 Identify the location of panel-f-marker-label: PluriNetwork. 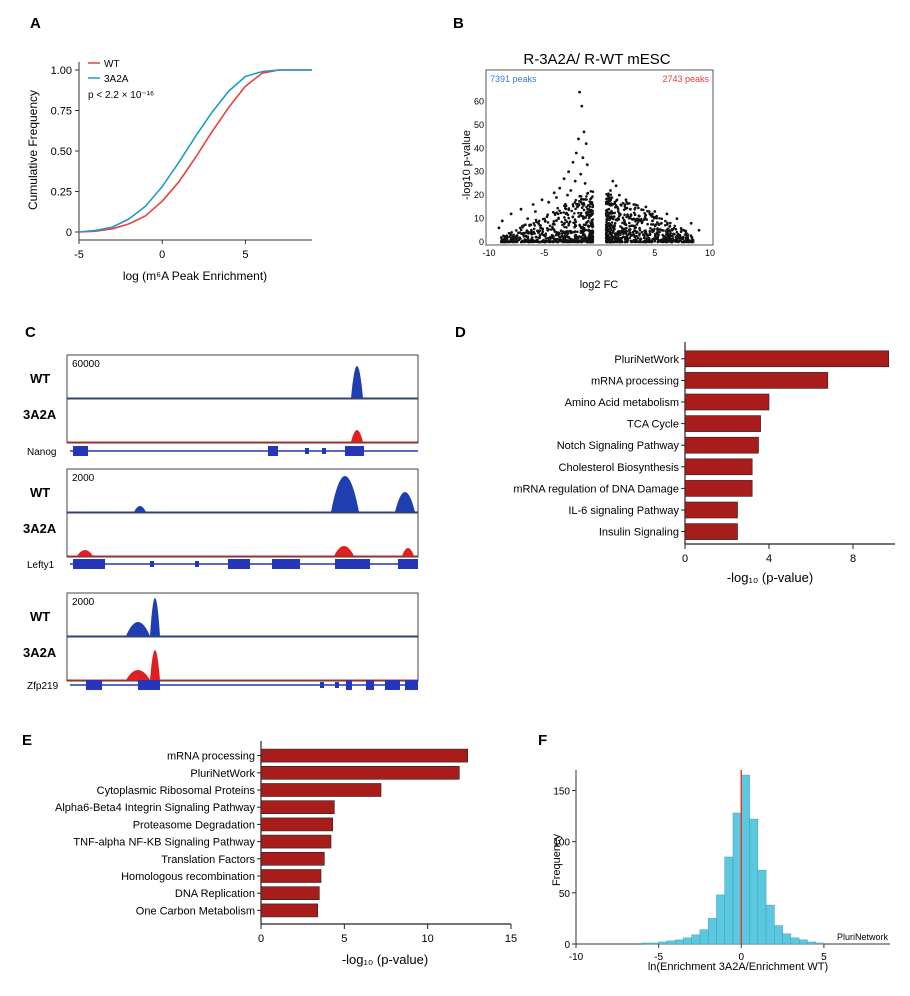
(863, 937).